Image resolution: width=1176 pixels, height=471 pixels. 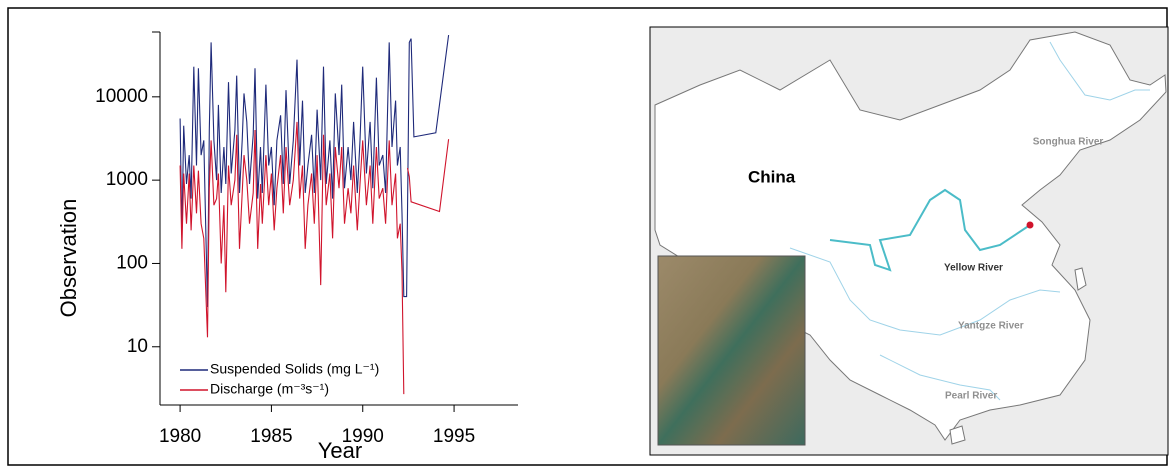 What do you see at coordinates (127, 179) in the screenshot?
I see `y-tick-label: 1000` at bounding box center [127, 179].